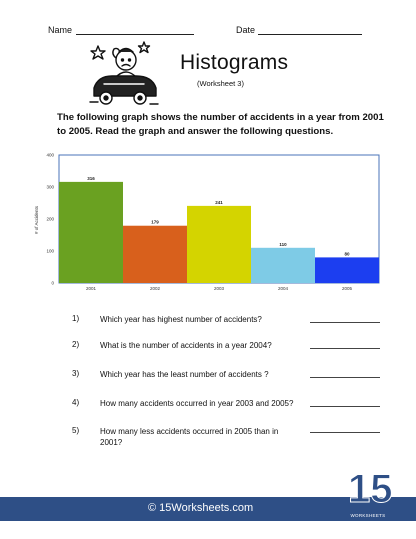 This screenshot has height=539, width=416. I want to click on question-number: 2), so click(76, 344).